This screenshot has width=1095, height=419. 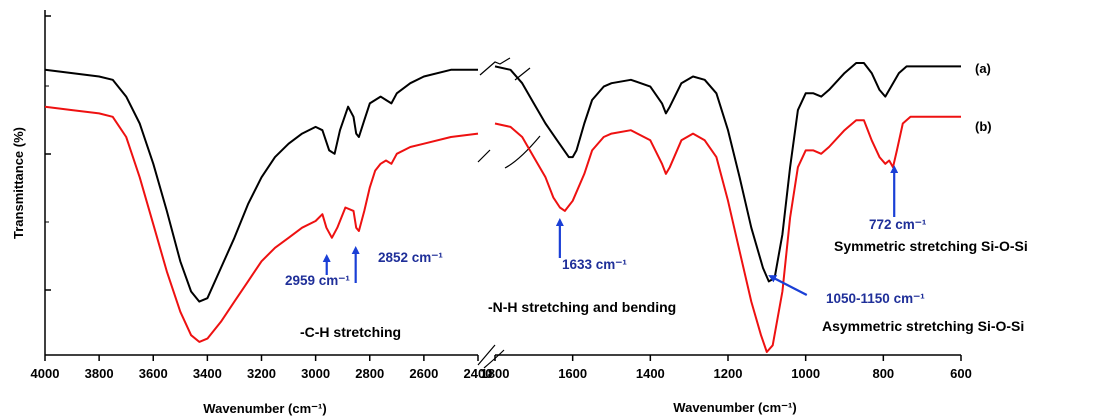 What do you see at coordinates (423, 373) in the screenshot?
I see `x-tick-label: 2600` at bounding box center [423, 373].